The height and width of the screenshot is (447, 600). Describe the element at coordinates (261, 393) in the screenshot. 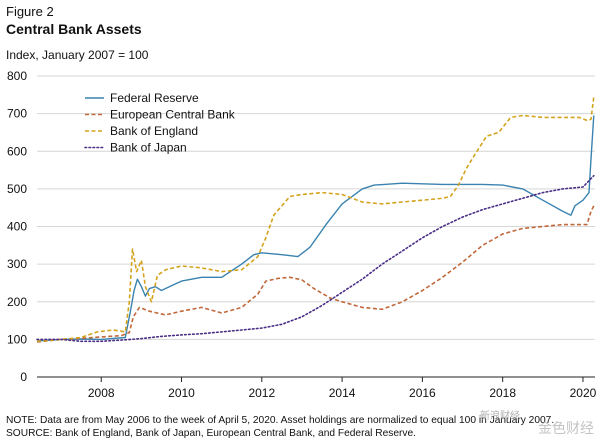

I see `x-tick-label: 2012` at that location.